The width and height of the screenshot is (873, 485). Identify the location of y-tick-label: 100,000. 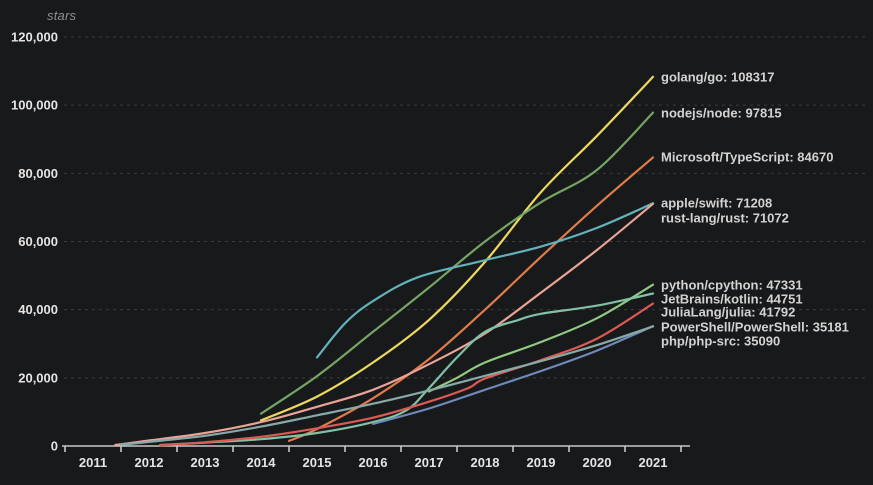
(34, 105).